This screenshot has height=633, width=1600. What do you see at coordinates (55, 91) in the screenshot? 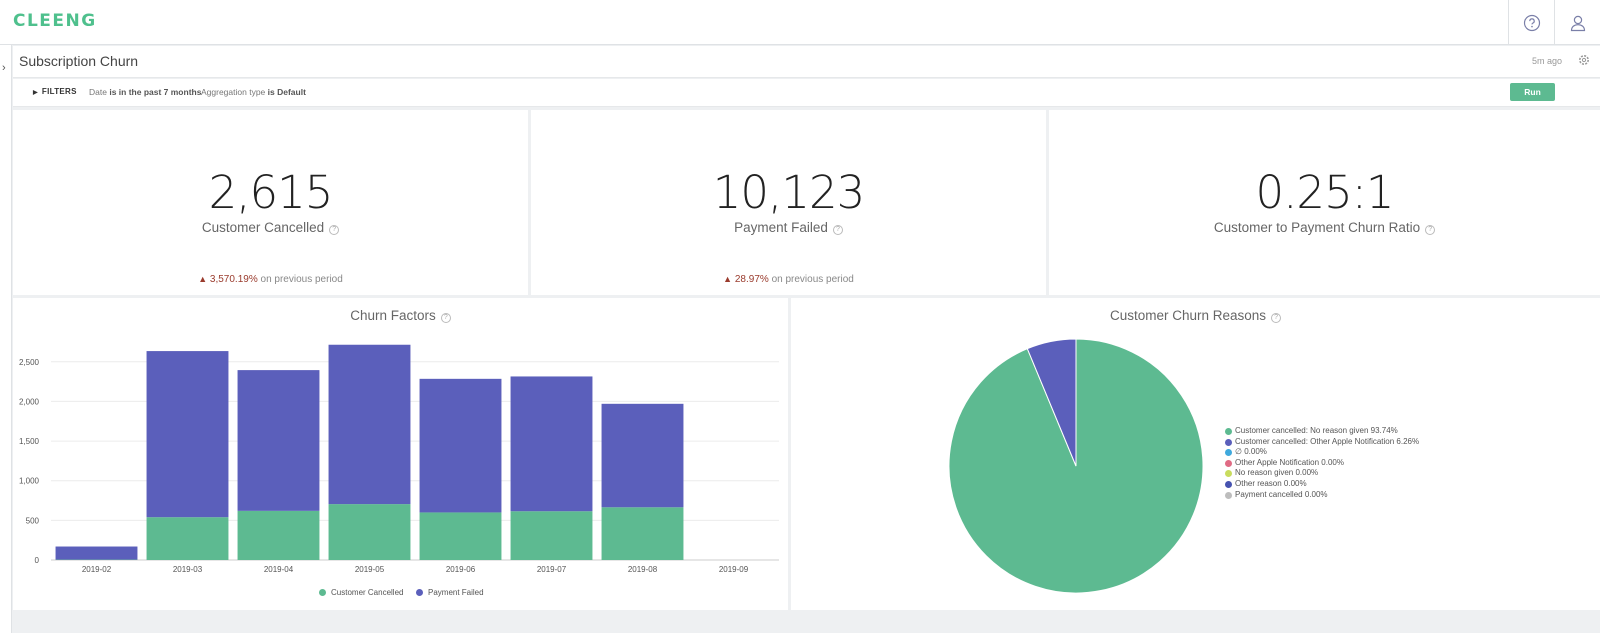
I see `filters-toggle: ▶ FILTERS` at bounding box center [55, 91].